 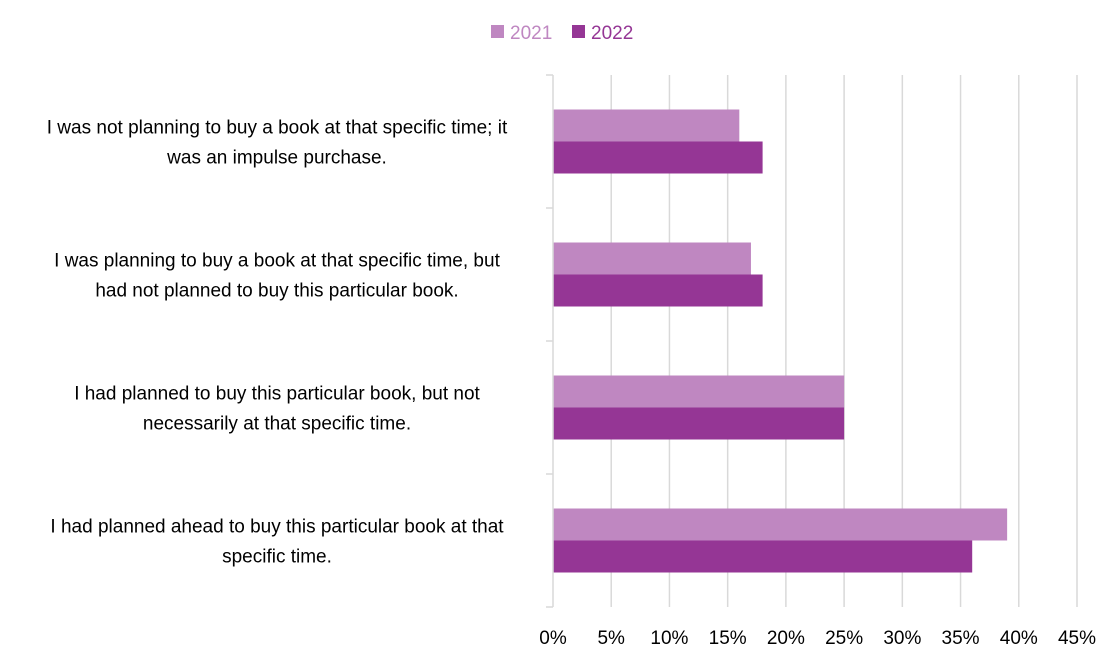 What do you see at coordinates (531, 33) in the screenshot?
I see `legend-label-2021: 2021` at bounding box center [531, 33].